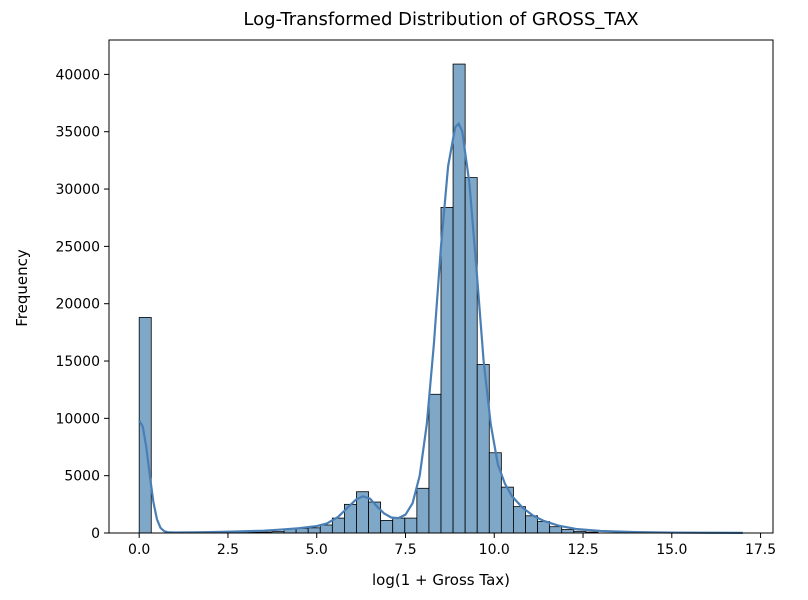 The image size is (808, 600). Describe the element at coordinates (77, 419) in the screenshot. I see `y-tick-label: 10000` at that location.